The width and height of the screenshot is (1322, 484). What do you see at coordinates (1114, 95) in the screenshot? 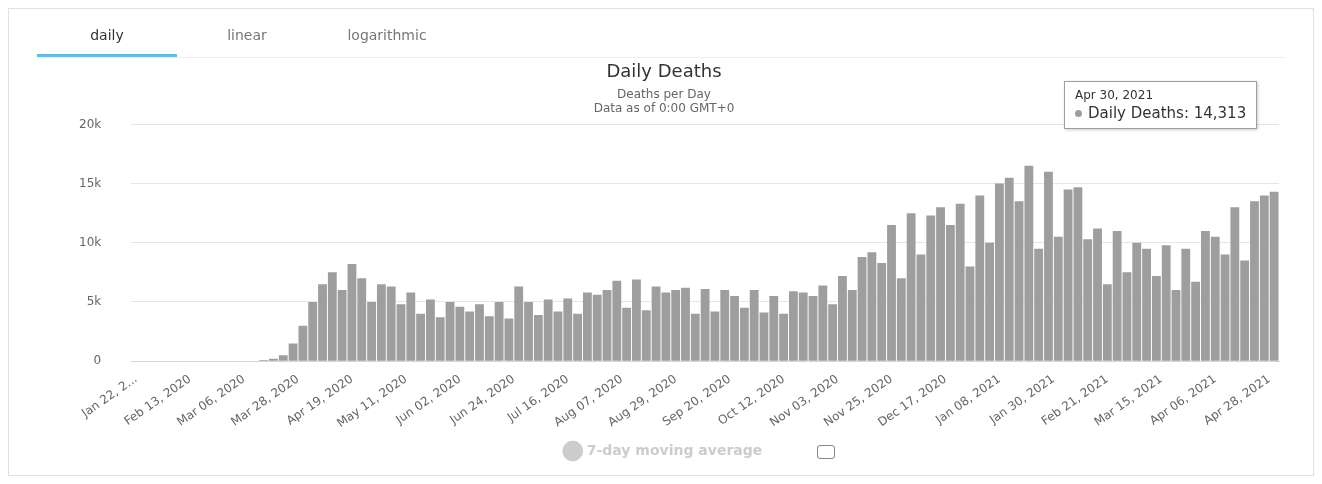
I see `text: Apr 30, 2021` at bounding box center [1114, 95].